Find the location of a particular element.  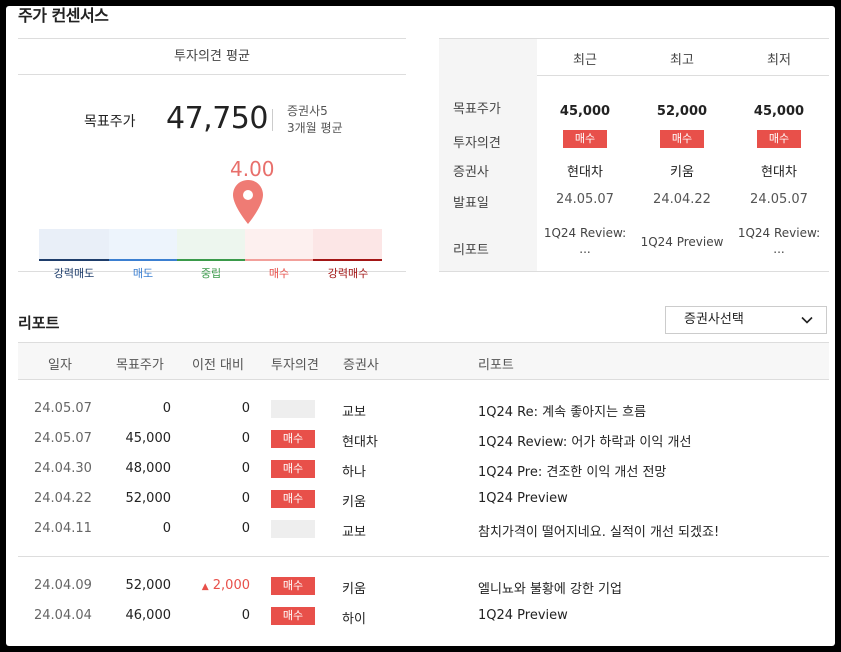

recent-date: 24.05.07 is located at coordinates (585, 199).